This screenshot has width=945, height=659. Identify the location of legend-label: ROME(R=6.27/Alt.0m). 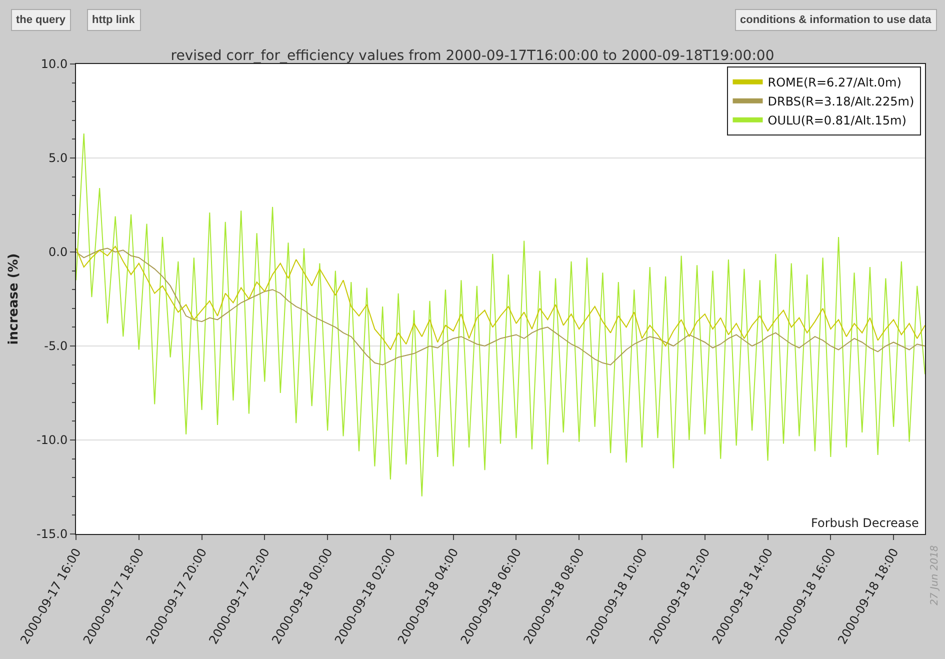
(835, 83).